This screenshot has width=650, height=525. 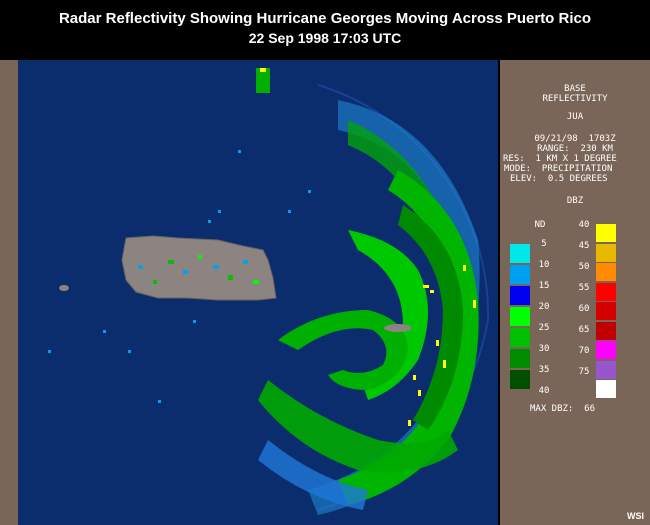 What do you see at coordinates (558, 169) in the screenshot?
I see `mode-text: MODE: PRECIPITATION` at bounding box center [558, 169].